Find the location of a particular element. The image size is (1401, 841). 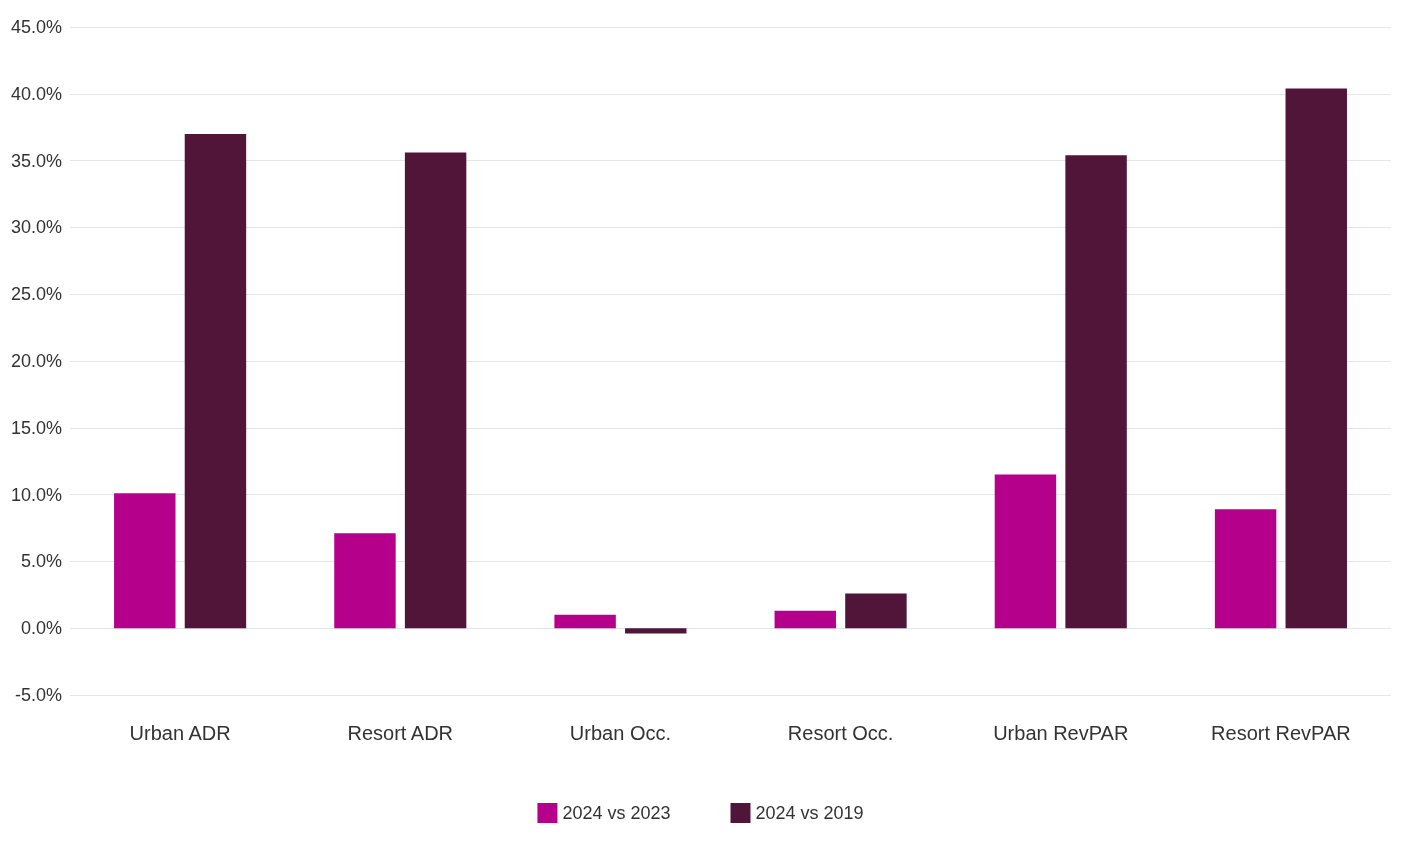

y-tick-label: 5.0% is located at coordinates (42, 561).